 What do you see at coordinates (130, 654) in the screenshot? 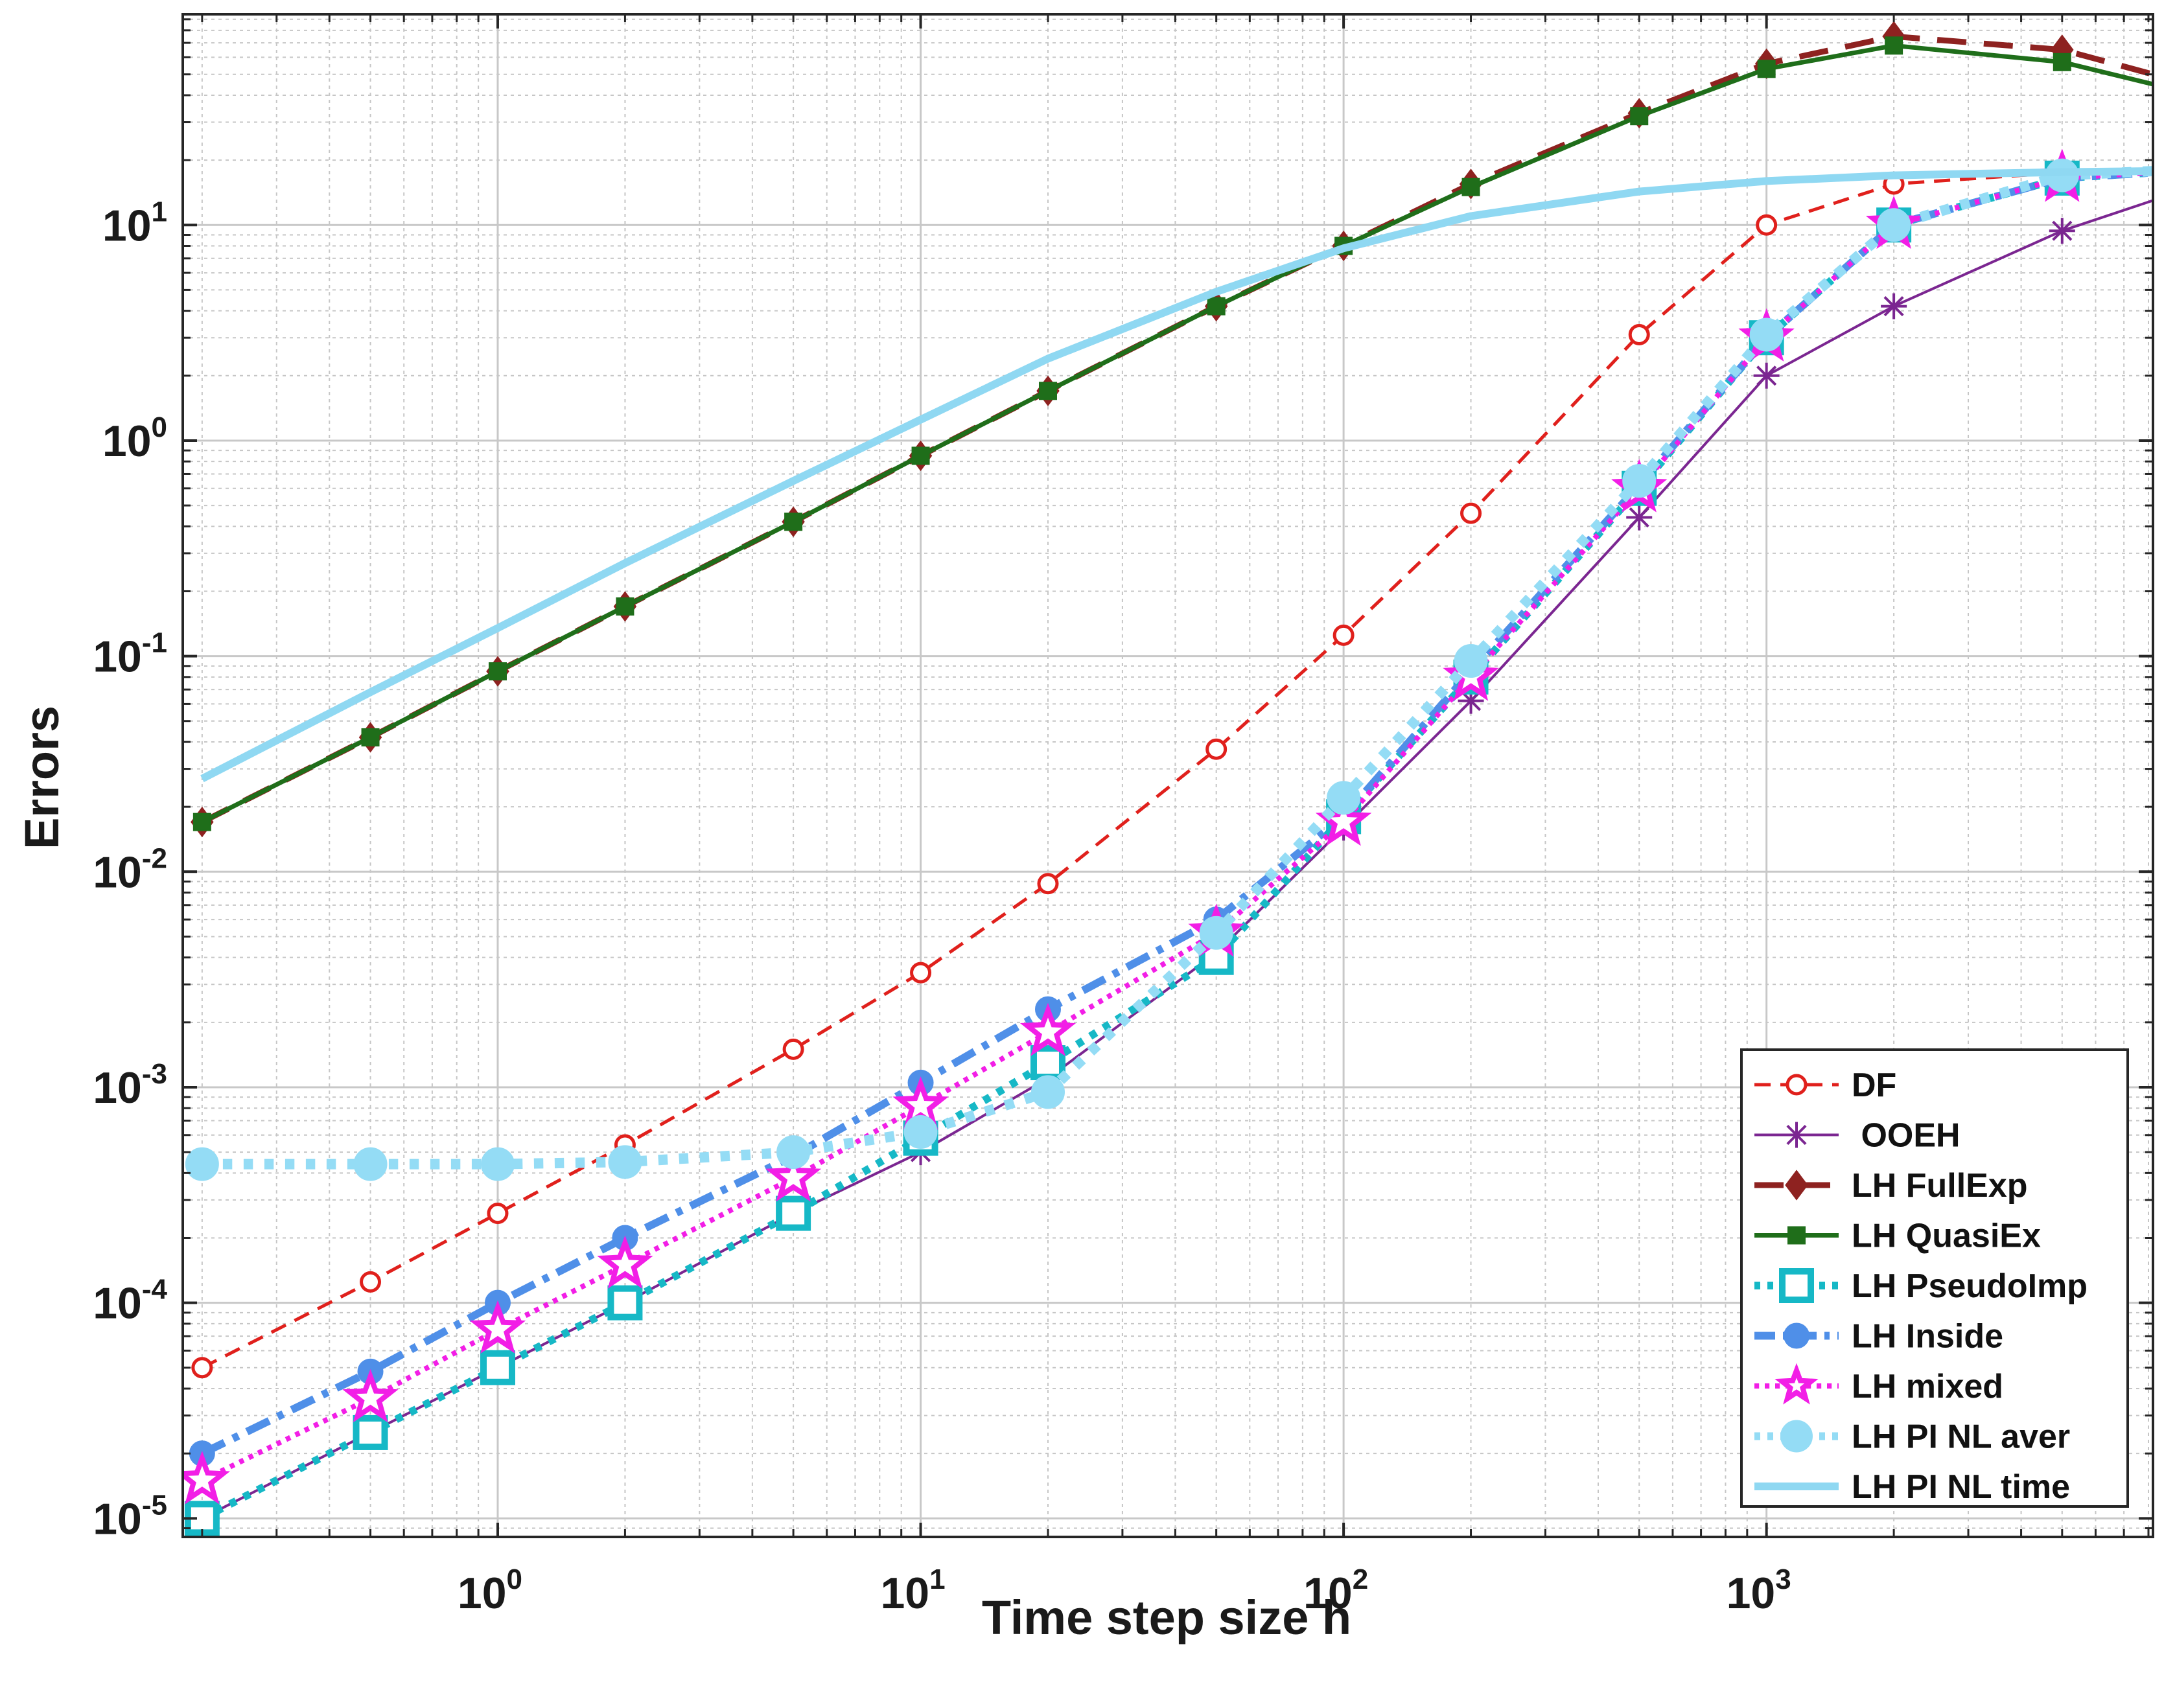
I see `y-tick-label: 10⁻¹` at bounding box center [130, 654].